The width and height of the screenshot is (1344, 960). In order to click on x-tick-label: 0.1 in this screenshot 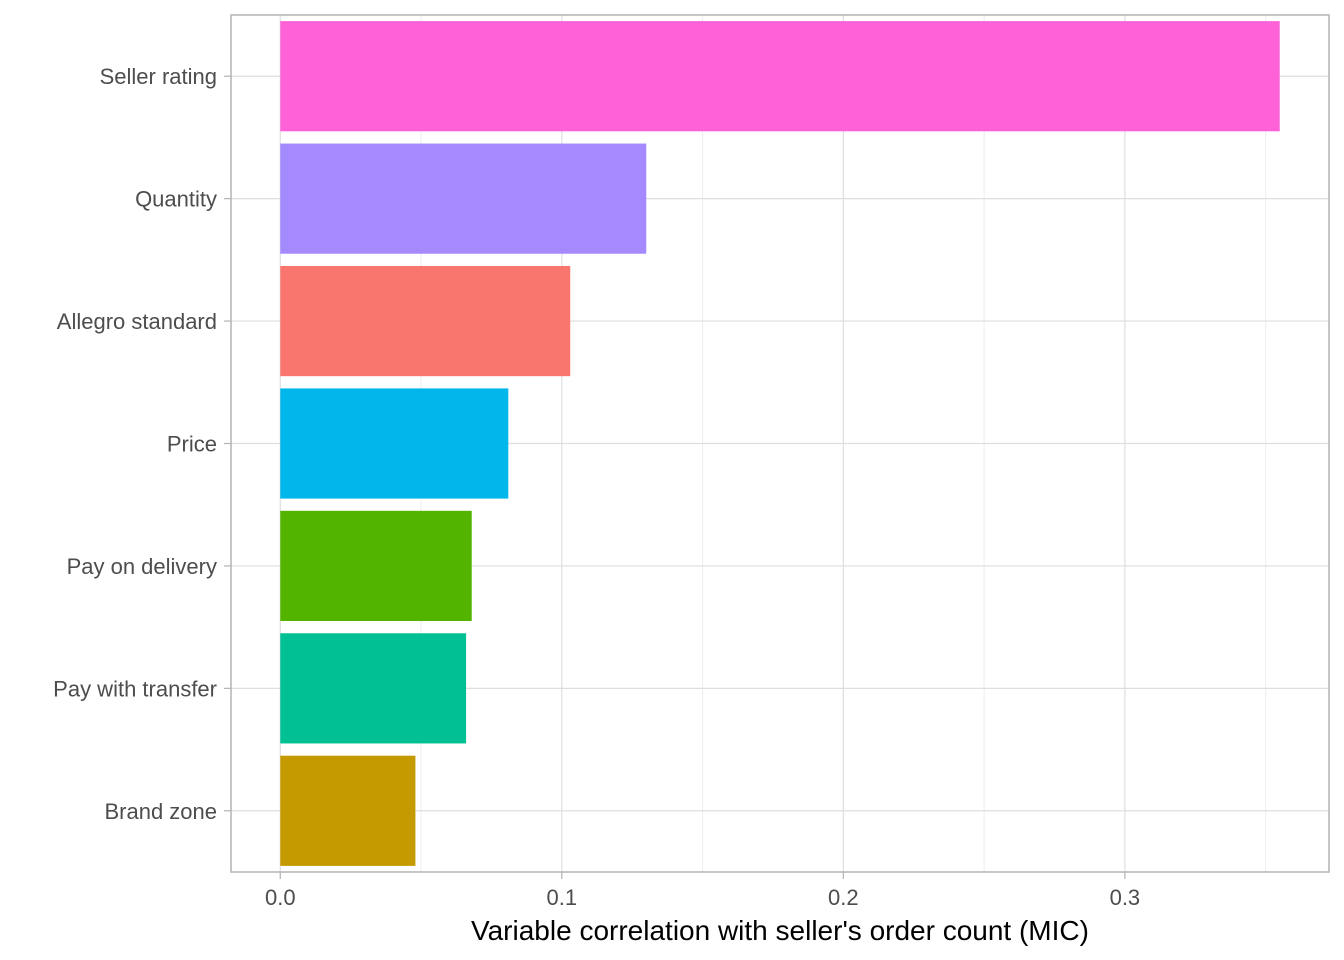, I will do `click(562, 897)`.